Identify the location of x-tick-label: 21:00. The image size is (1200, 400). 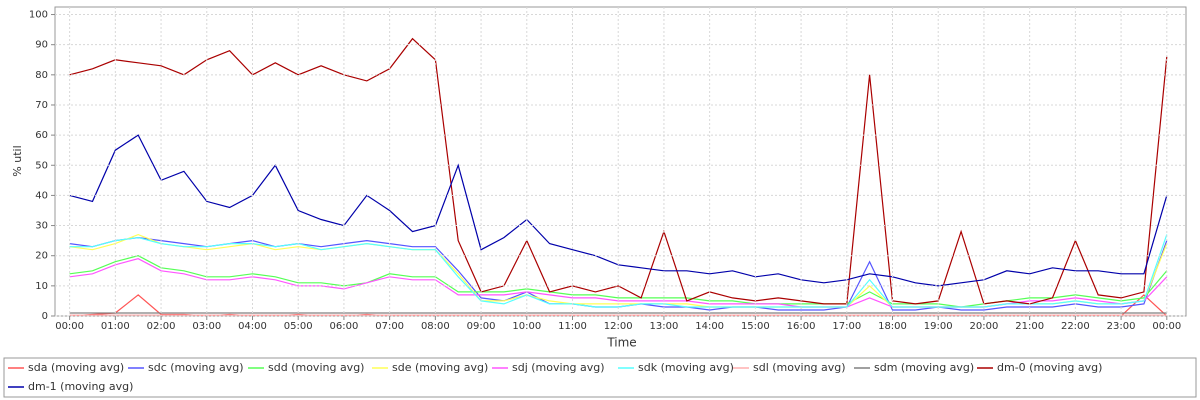
(1029, 326).